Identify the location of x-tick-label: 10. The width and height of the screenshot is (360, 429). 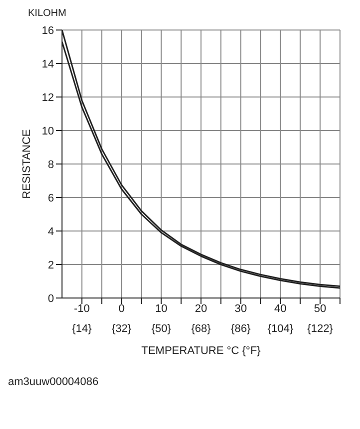
(161, 309).